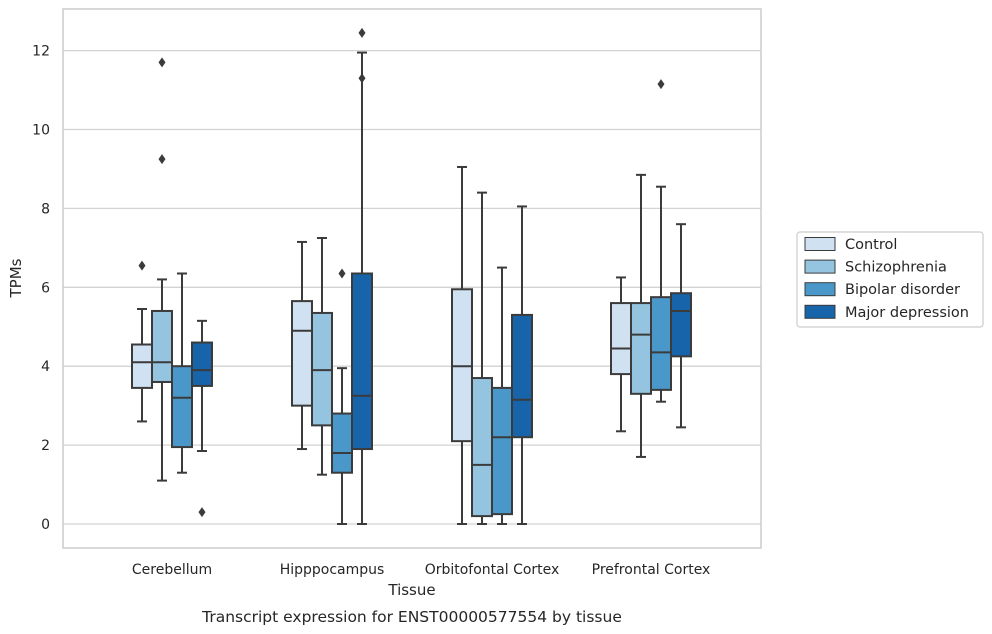  Describe the element at coordinates (907, 313) in the screenshot. I see `legend-label: Major depression` at that location.